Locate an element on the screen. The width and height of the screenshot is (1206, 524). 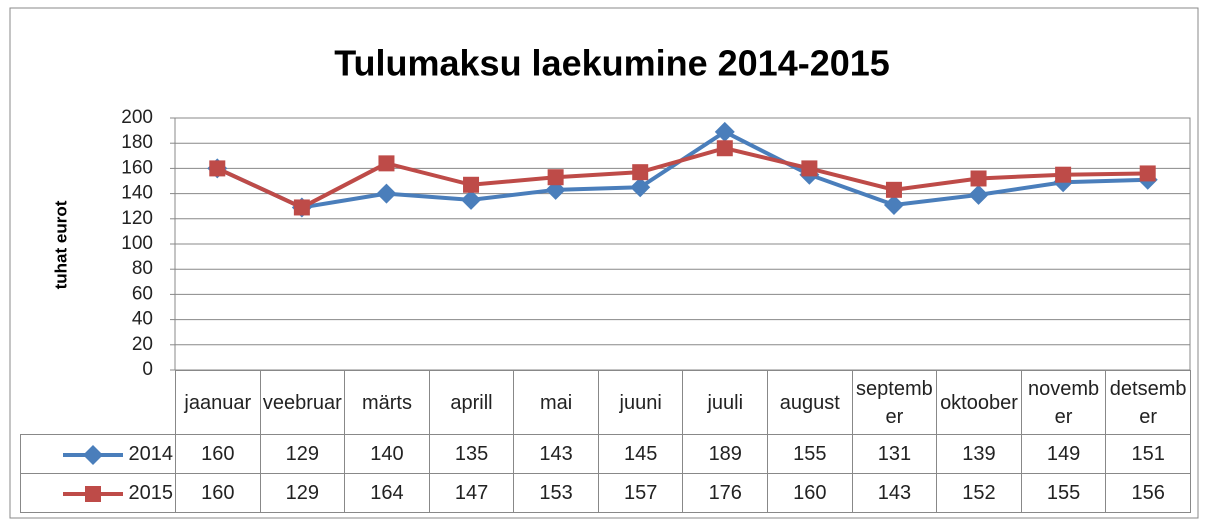
x-tick-label: september is located at coordinates (894, 402).